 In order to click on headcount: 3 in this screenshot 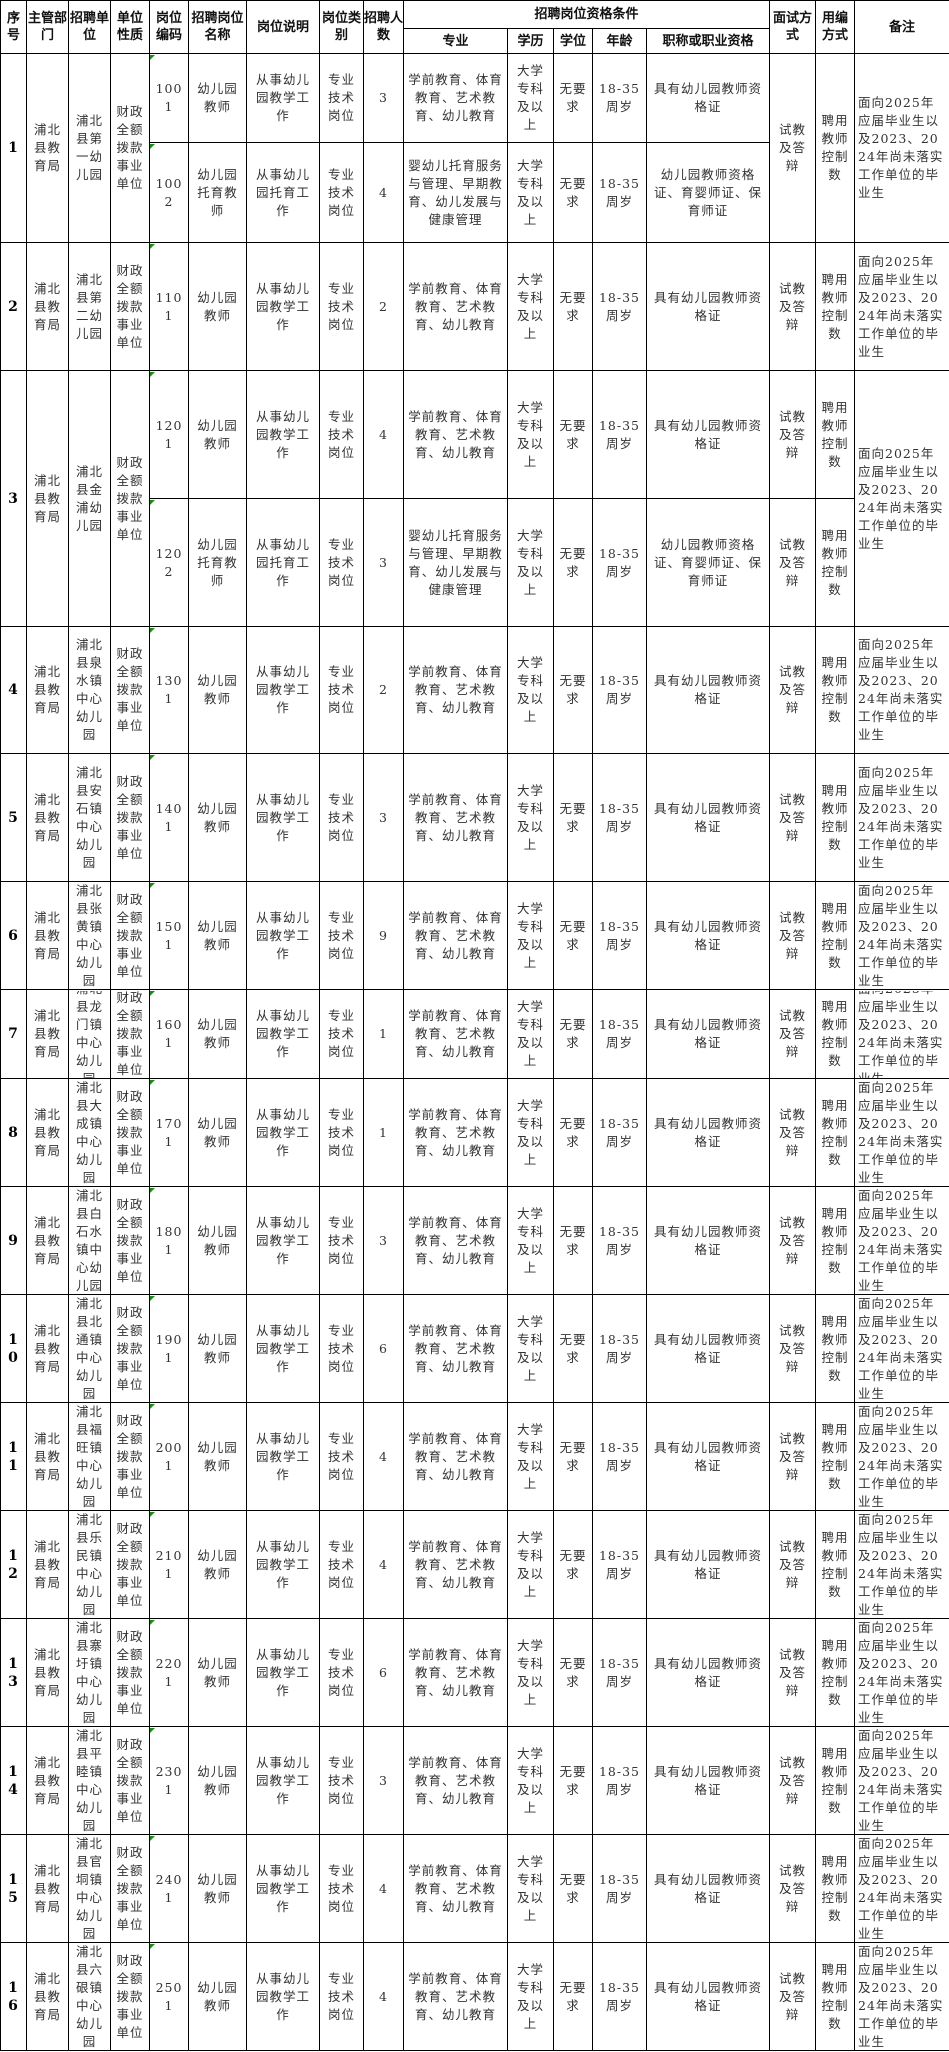, I will do `click(383, 562)`.